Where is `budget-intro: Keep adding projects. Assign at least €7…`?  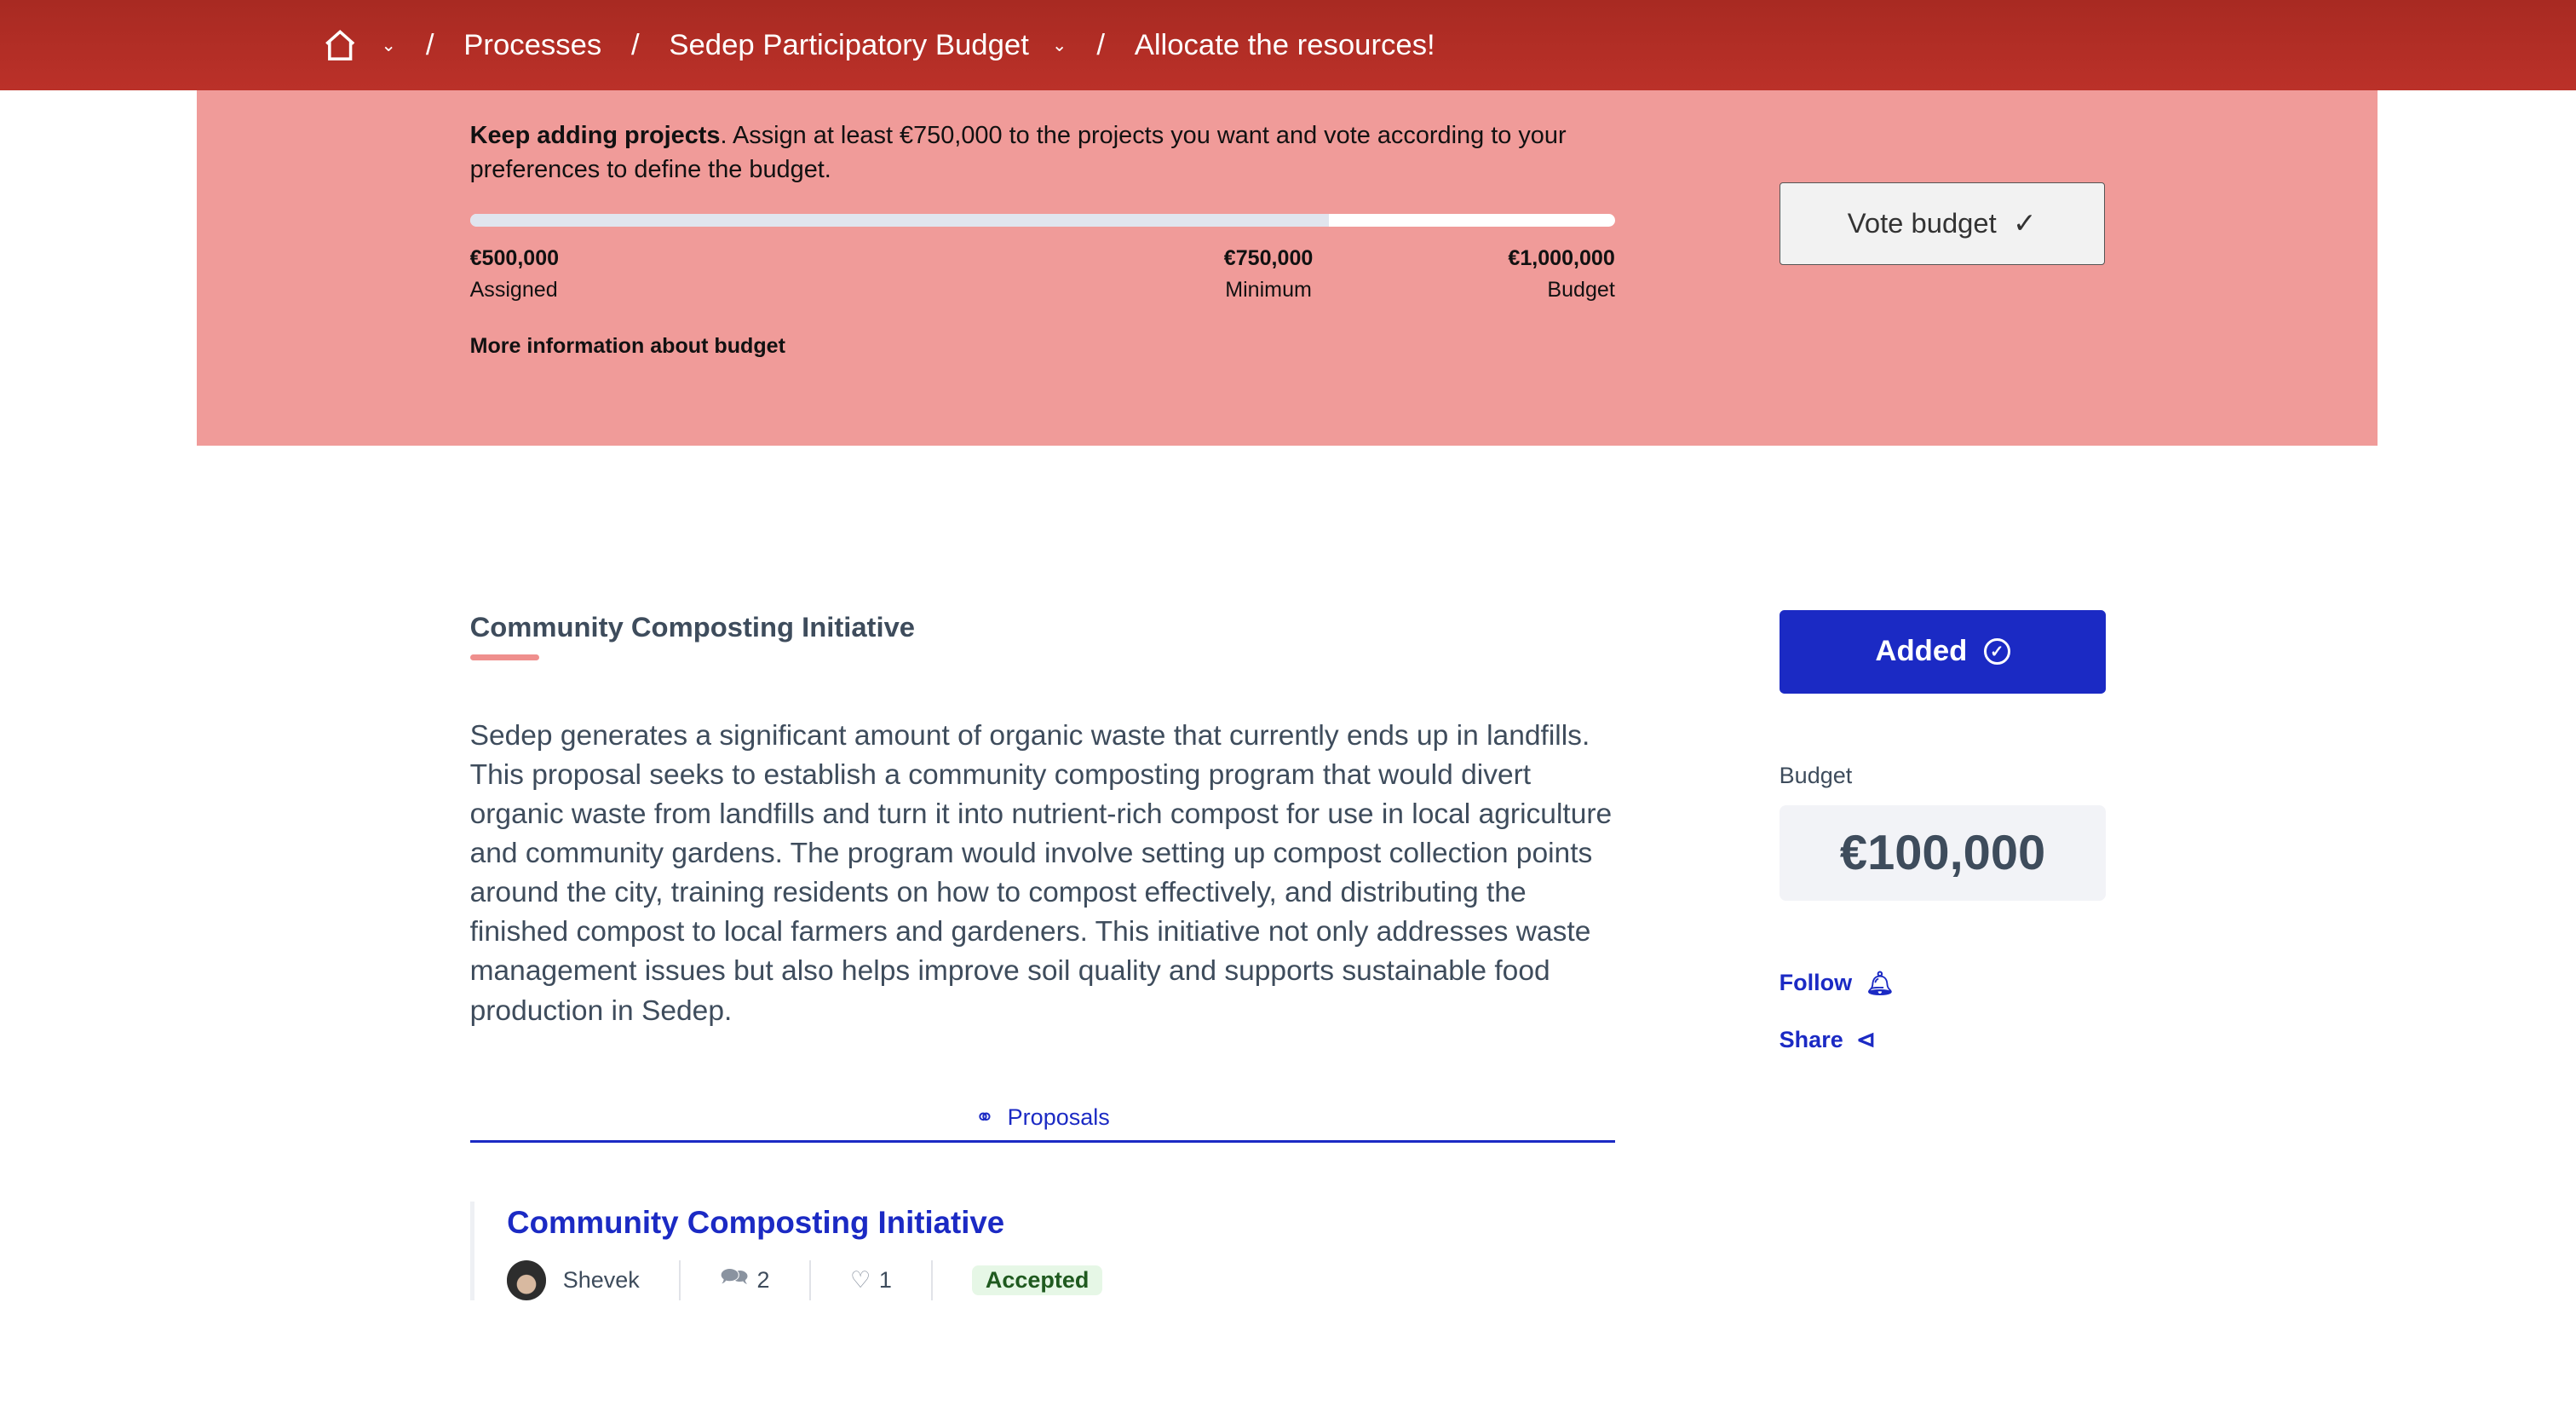
budget-intro: Keep adding projects. Assign at least €7… is located at coordinates (1045, 153).